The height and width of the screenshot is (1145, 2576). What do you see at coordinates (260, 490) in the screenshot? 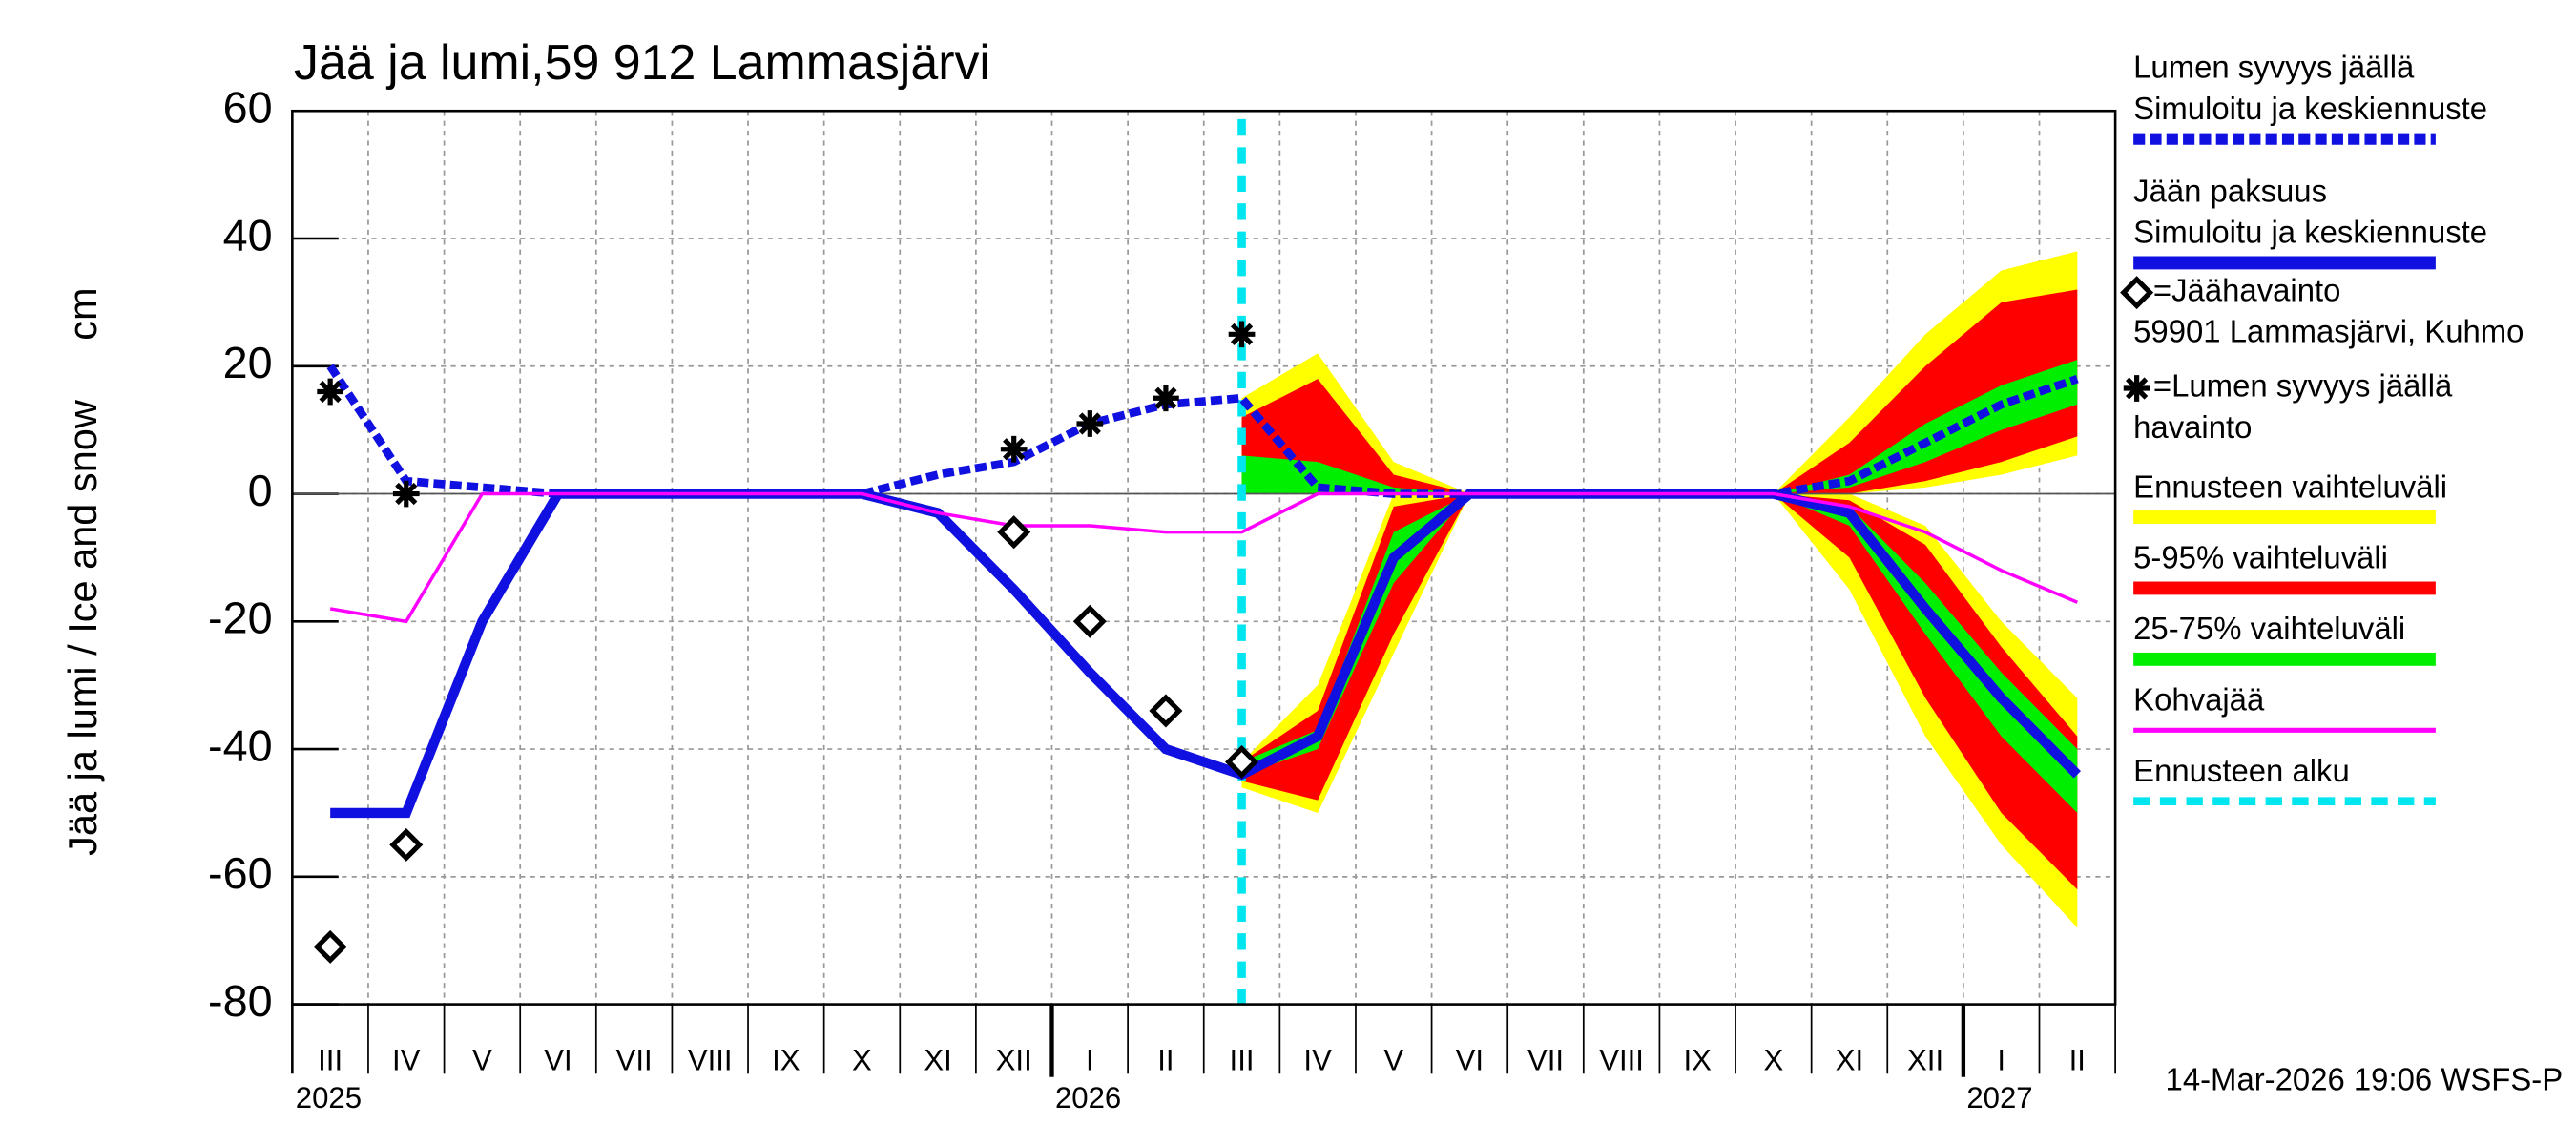
I see `y-tick-label: 0` at bounding box center [260, 490].